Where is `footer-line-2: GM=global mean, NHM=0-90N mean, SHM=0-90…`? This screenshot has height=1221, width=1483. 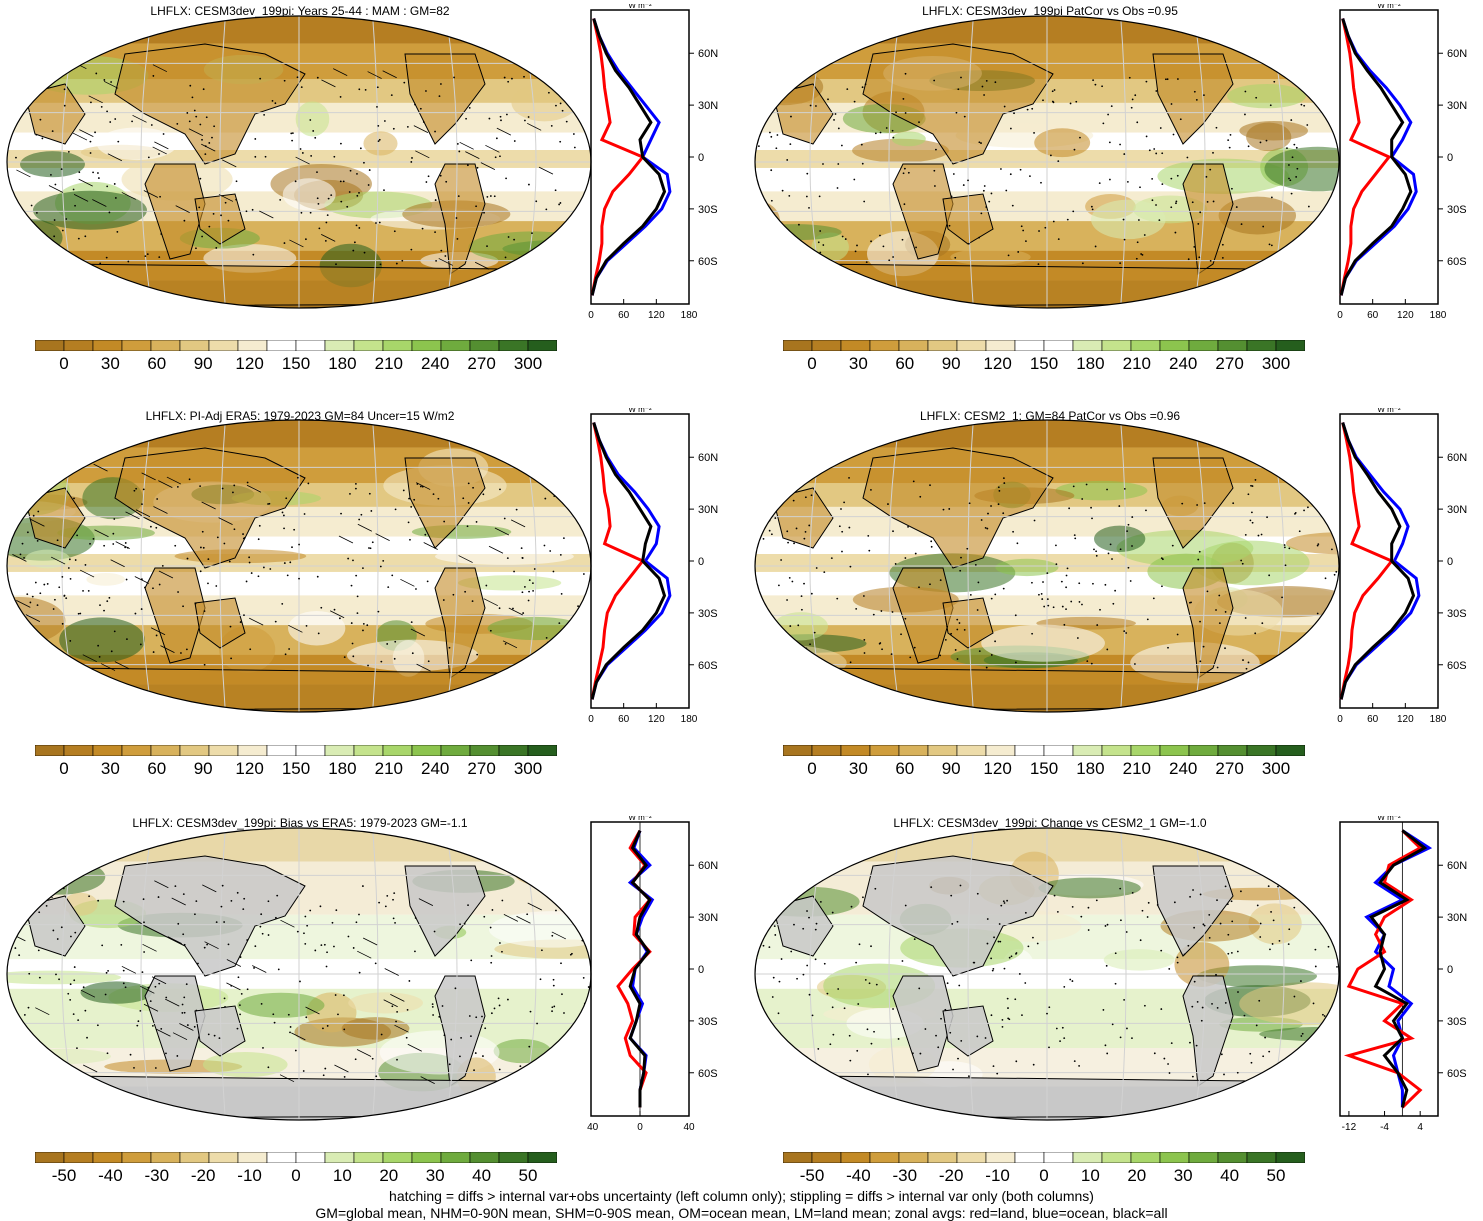 footer-line-2: GM=global mean, NHM=0-90N mean, SHM=0-90… is located at coordinates (741, 1213).